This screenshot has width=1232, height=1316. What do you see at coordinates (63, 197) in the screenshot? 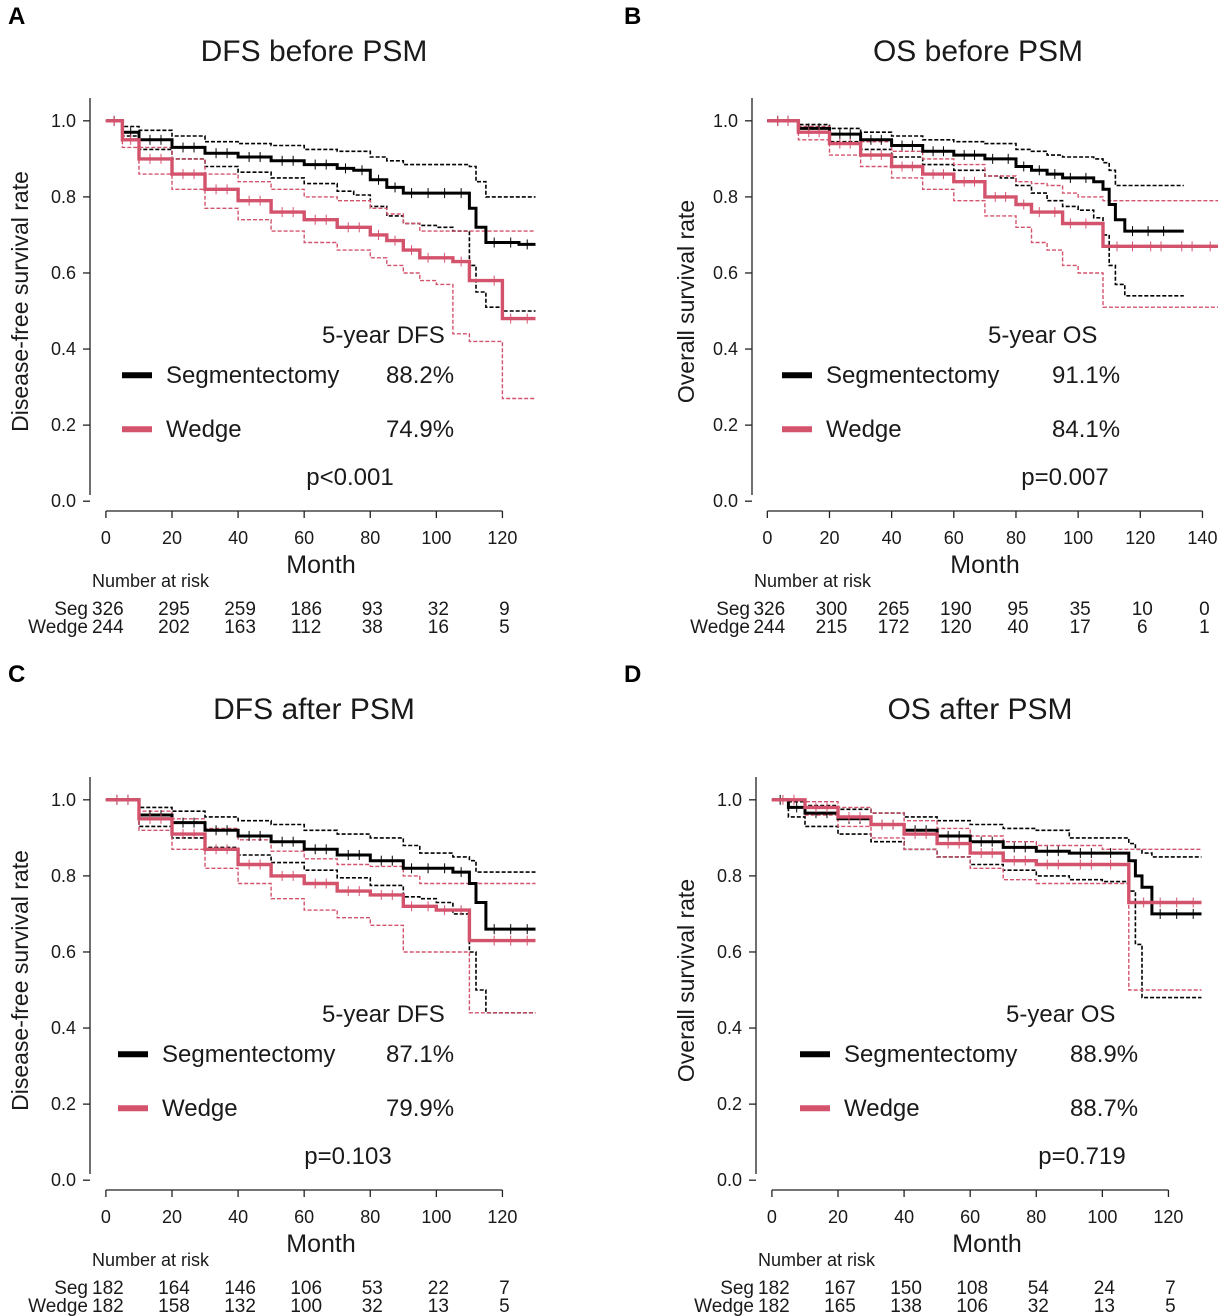
I see `y-tick-label: 0.8` at bounding box center [63, 197].